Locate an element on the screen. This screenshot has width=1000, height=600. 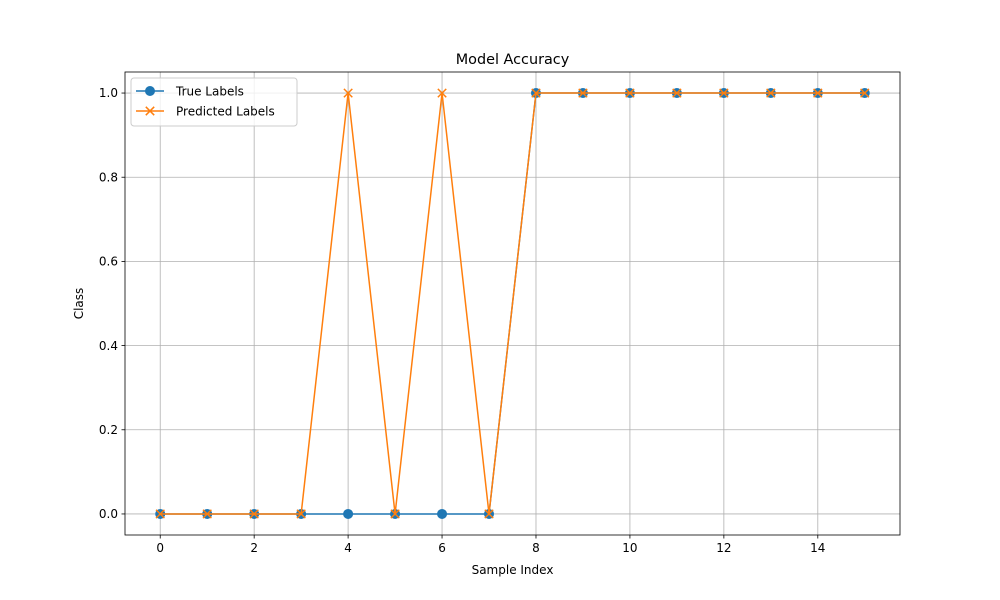
legend-item-true-labels: True Labels is located at coordinates (190, 91).